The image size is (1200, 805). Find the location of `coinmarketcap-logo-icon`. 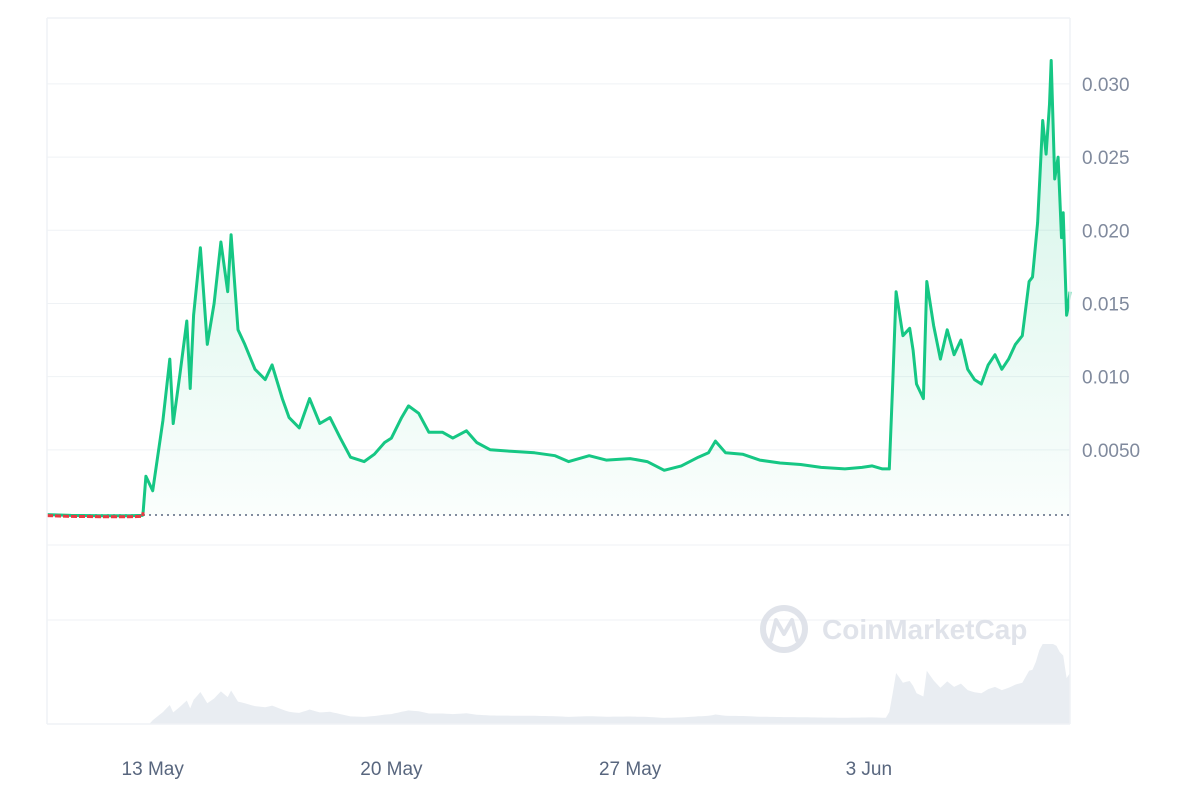

coinmarketcap-logo-icon is located at coordinates (784, 629).